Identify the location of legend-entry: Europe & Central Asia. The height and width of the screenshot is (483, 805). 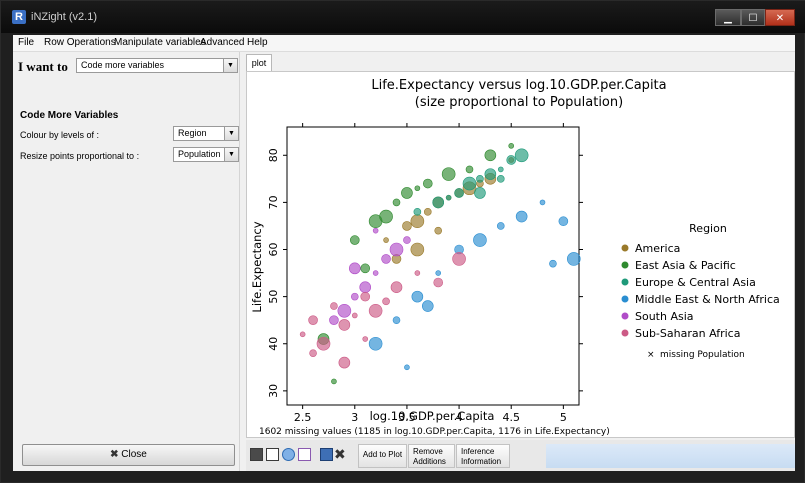
(695, 282).